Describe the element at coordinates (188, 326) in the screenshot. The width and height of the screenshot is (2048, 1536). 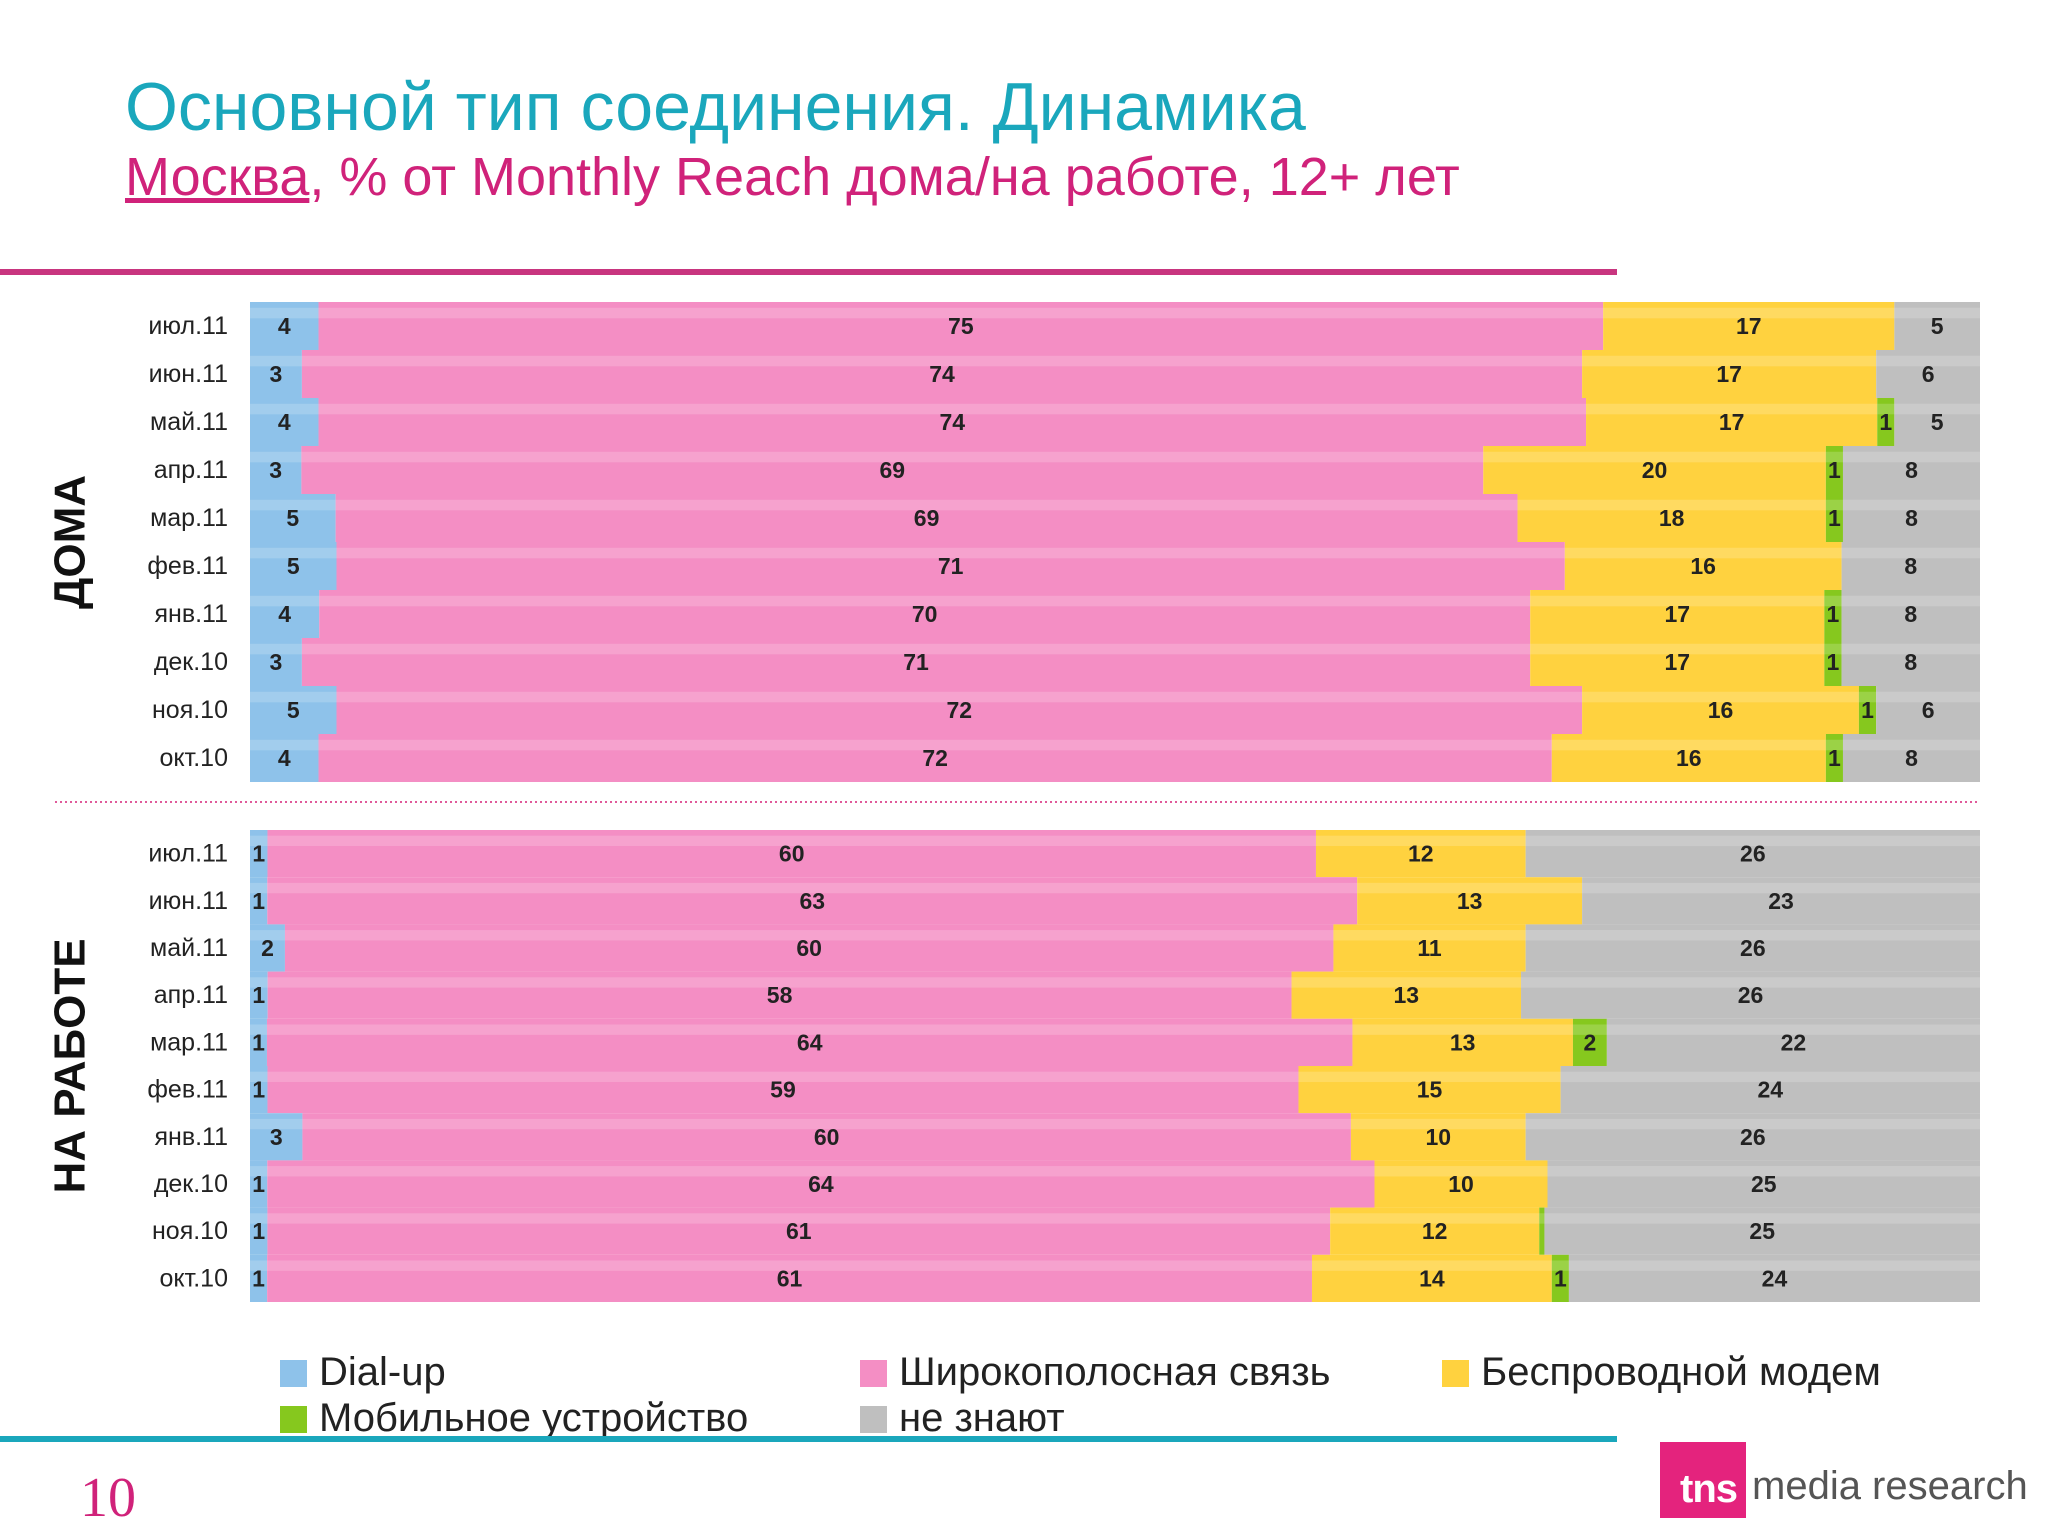
I see `category-label: июл.11` at that location.